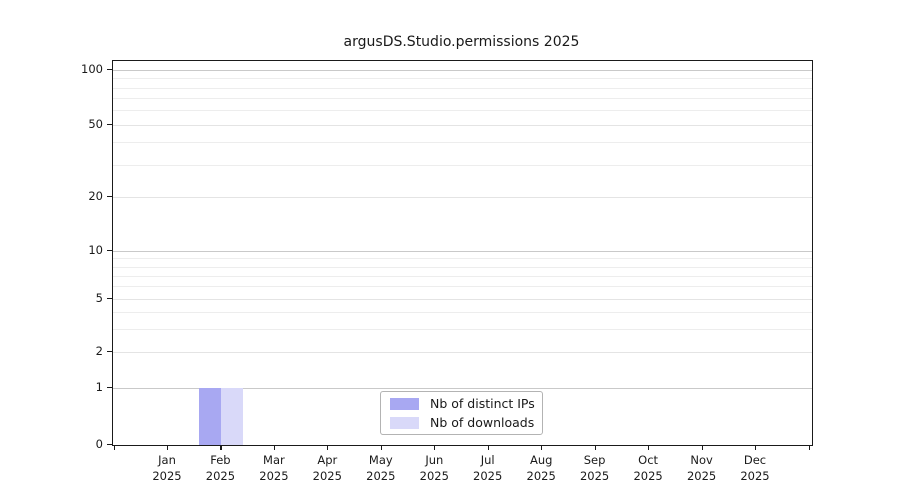  I want to click on x-tick-label: Sep 2025, so click(594, 468).